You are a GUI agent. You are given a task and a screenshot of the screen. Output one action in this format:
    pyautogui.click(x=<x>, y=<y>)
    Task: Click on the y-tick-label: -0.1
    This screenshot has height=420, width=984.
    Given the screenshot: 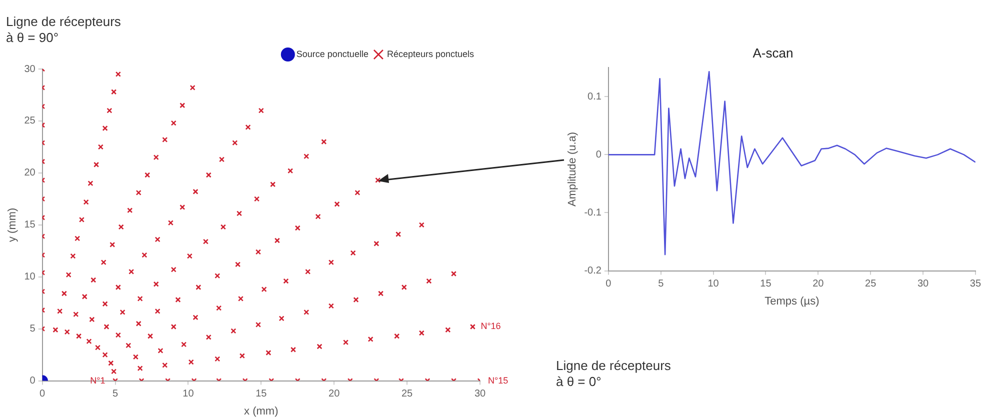 What is the action you would take?
    pyautogui.click(x=593, y=212)
    